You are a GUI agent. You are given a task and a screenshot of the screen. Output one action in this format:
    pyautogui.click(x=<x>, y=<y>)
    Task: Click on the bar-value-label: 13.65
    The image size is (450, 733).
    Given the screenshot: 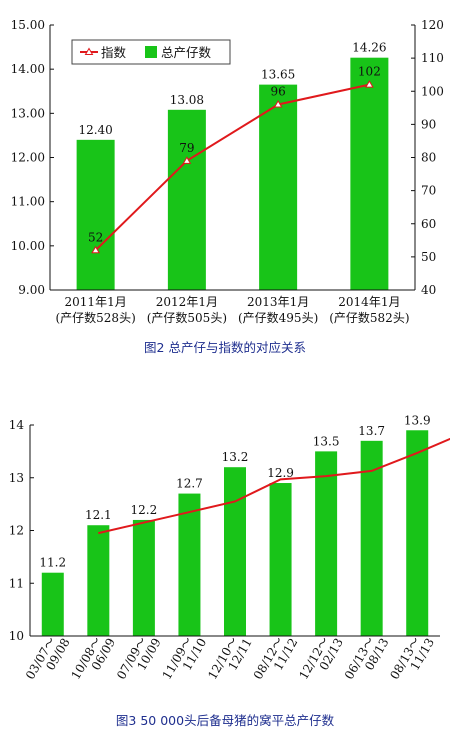 What is the action you would take?
    pyautogui.click(x=278, y=75)
    